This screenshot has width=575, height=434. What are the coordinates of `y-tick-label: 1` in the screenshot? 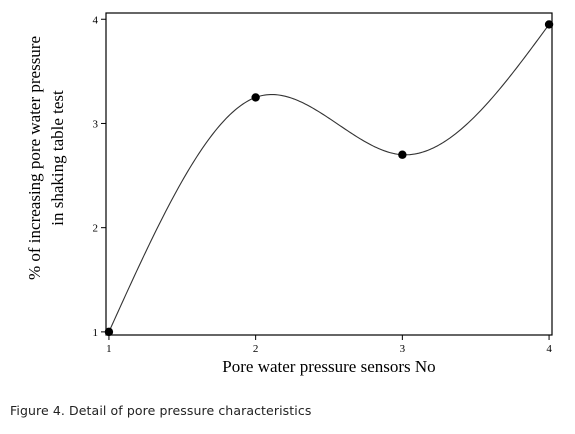 It's located at (96, 333).